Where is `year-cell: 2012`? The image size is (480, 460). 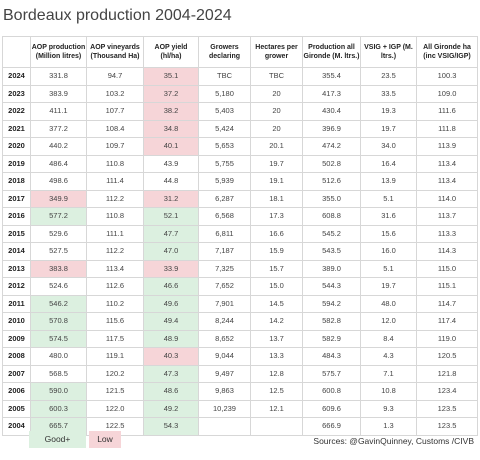
year-cell: 2012 is located at coordinates (16, 286).